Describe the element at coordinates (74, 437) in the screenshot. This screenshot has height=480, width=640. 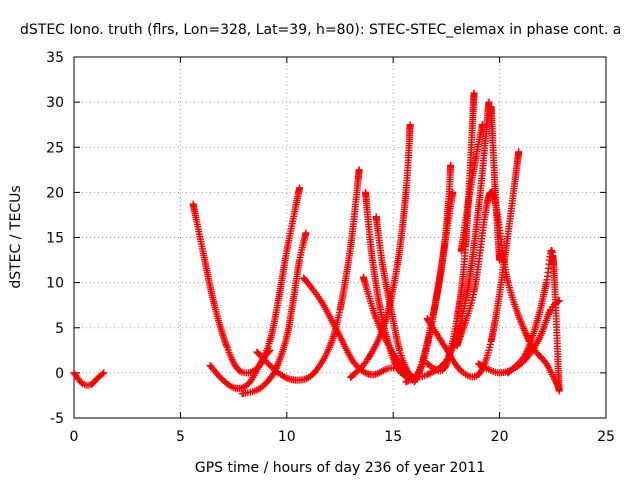
I see `x-tick-label: 0` at that location.